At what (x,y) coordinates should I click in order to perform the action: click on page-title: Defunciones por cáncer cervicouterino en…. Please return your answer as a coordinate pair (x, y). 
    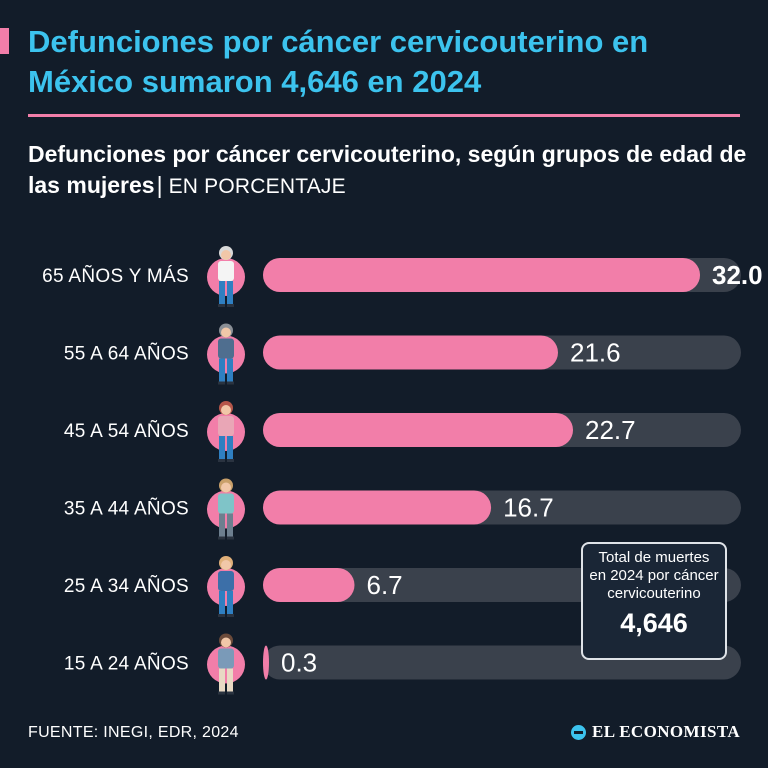
    Looking at the image, I should click on (338, 61).